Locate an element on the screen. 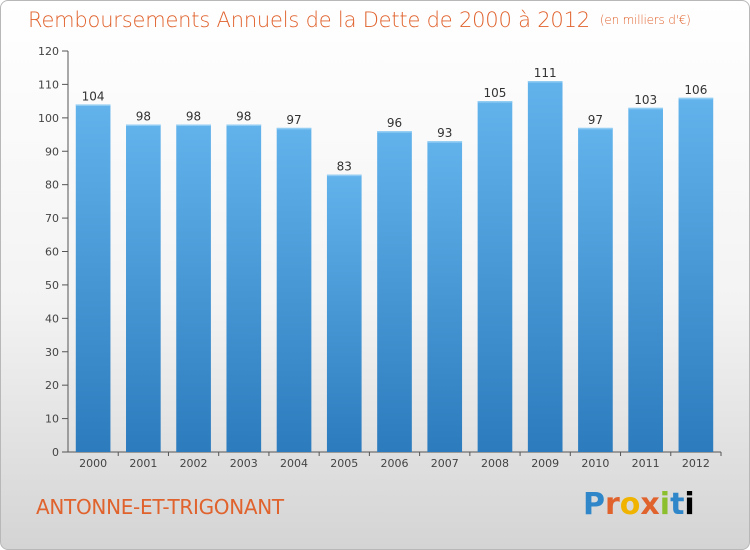  bar-2004 is located at coordinates (294, 289).